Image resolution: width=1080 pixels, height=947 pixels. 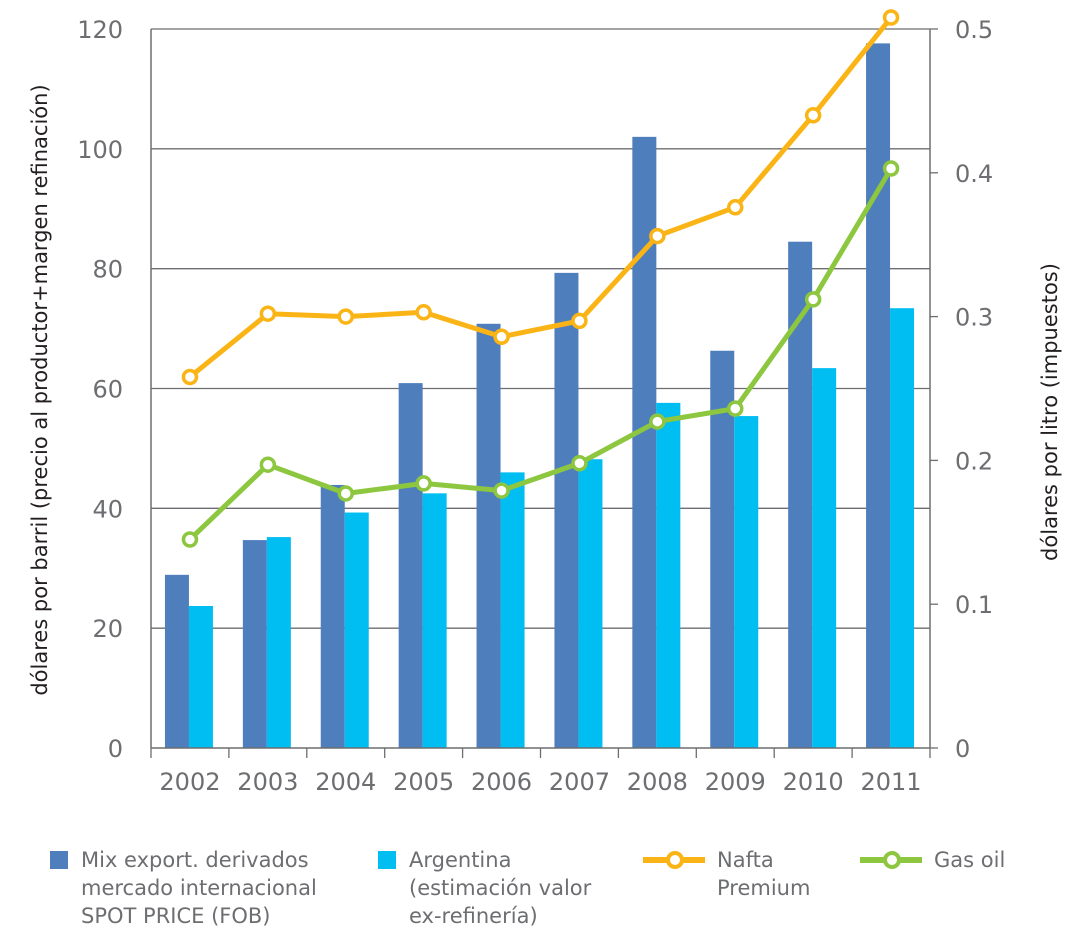 I want to click on x-tick-2006: 2006, so click(x=501, y=782).